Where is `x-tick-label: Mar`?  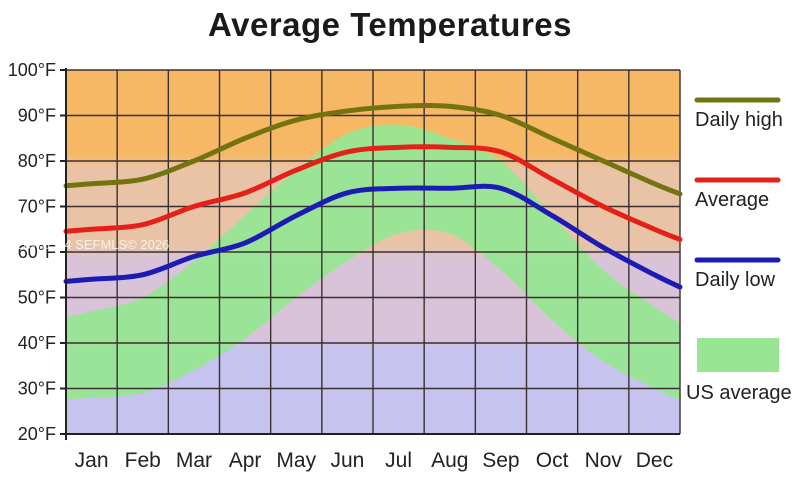
x-tick-label: Mar is located at coordinates (194, 460).